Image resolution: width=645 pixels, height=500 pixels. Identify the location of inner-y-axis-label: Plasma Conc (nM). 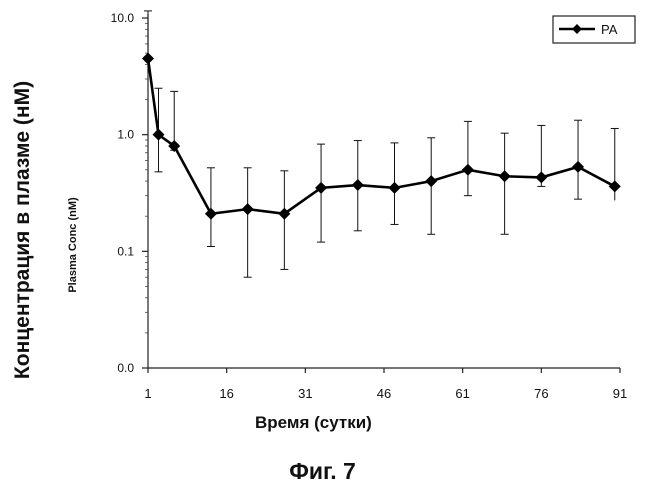
(73, 244).